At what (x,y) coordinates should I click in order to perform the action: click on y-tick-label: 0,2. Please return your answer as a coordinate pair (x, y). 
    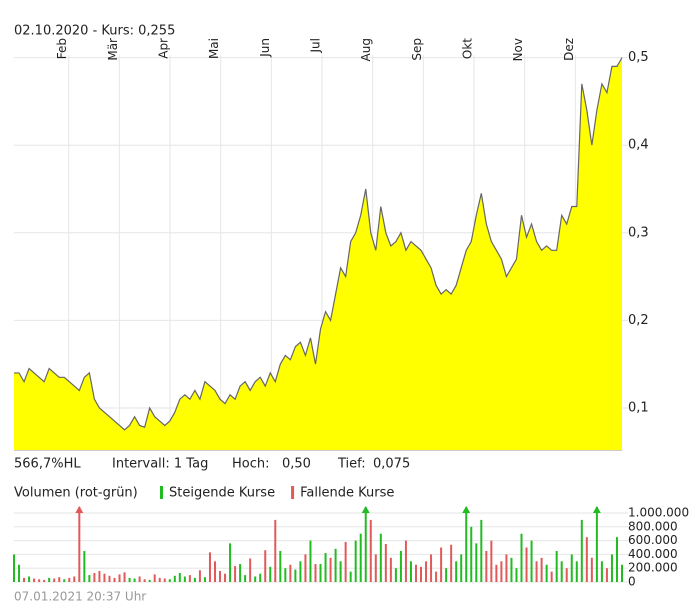
    Looking at the image, I should click on (638, 320).